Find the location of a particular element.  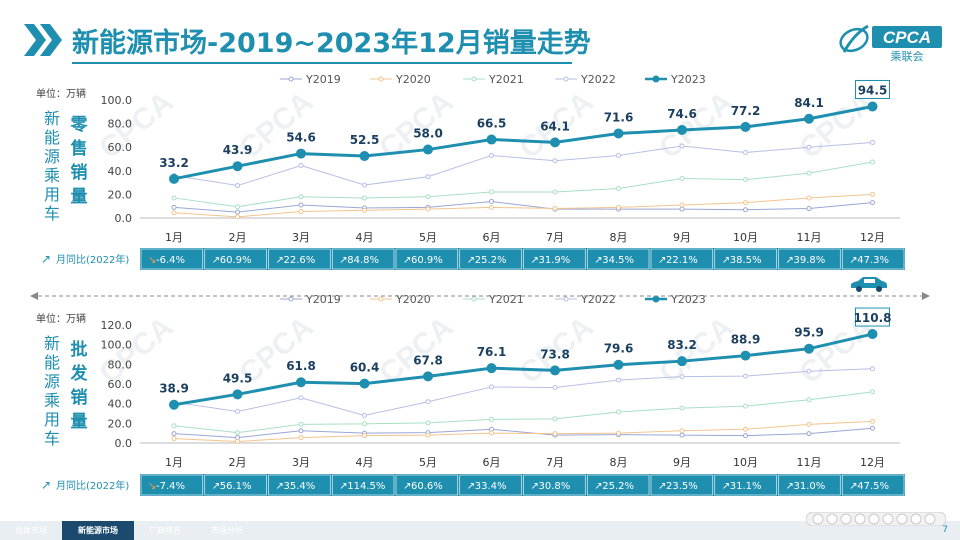

watermark: CPCA is located at coordinates (696, 125).